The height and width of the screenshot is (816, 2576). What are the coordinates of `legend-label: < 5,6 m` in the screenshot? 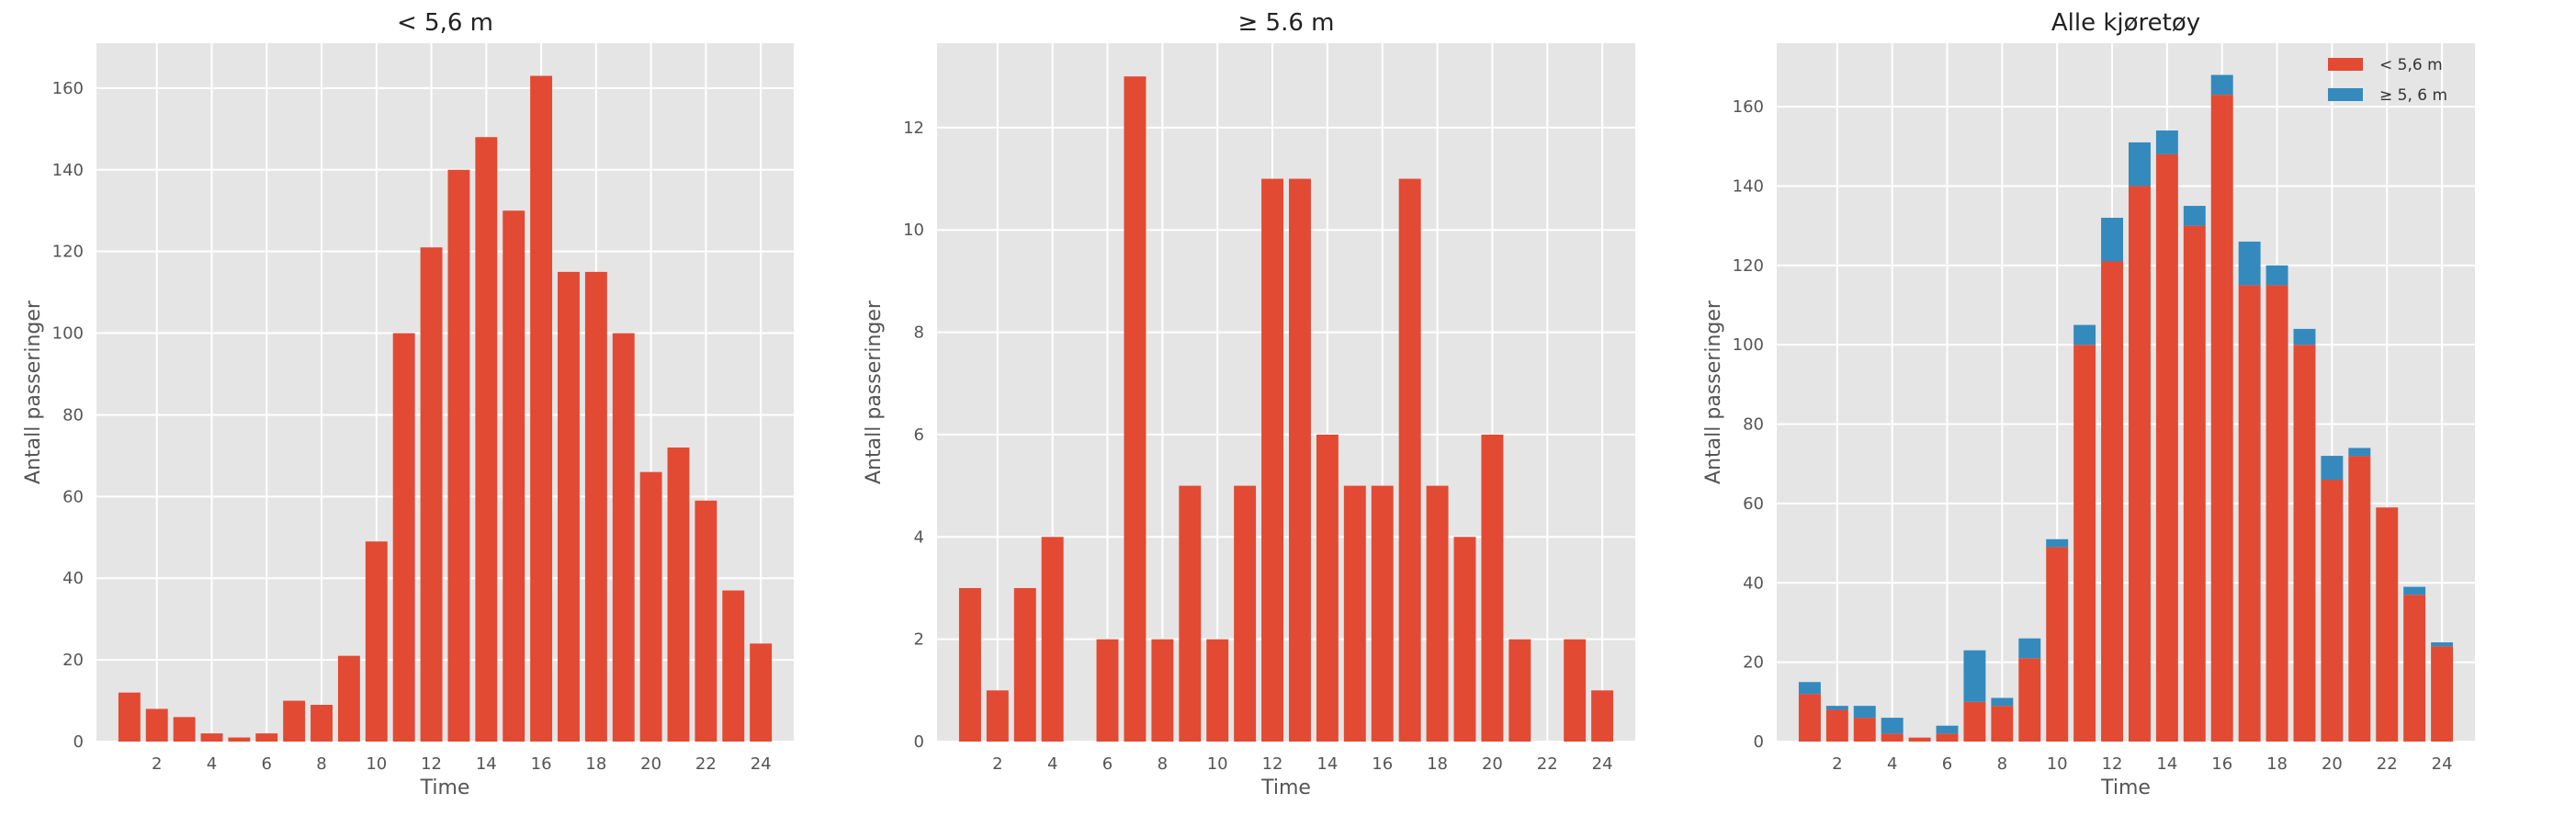 It's located at (2411, 65).